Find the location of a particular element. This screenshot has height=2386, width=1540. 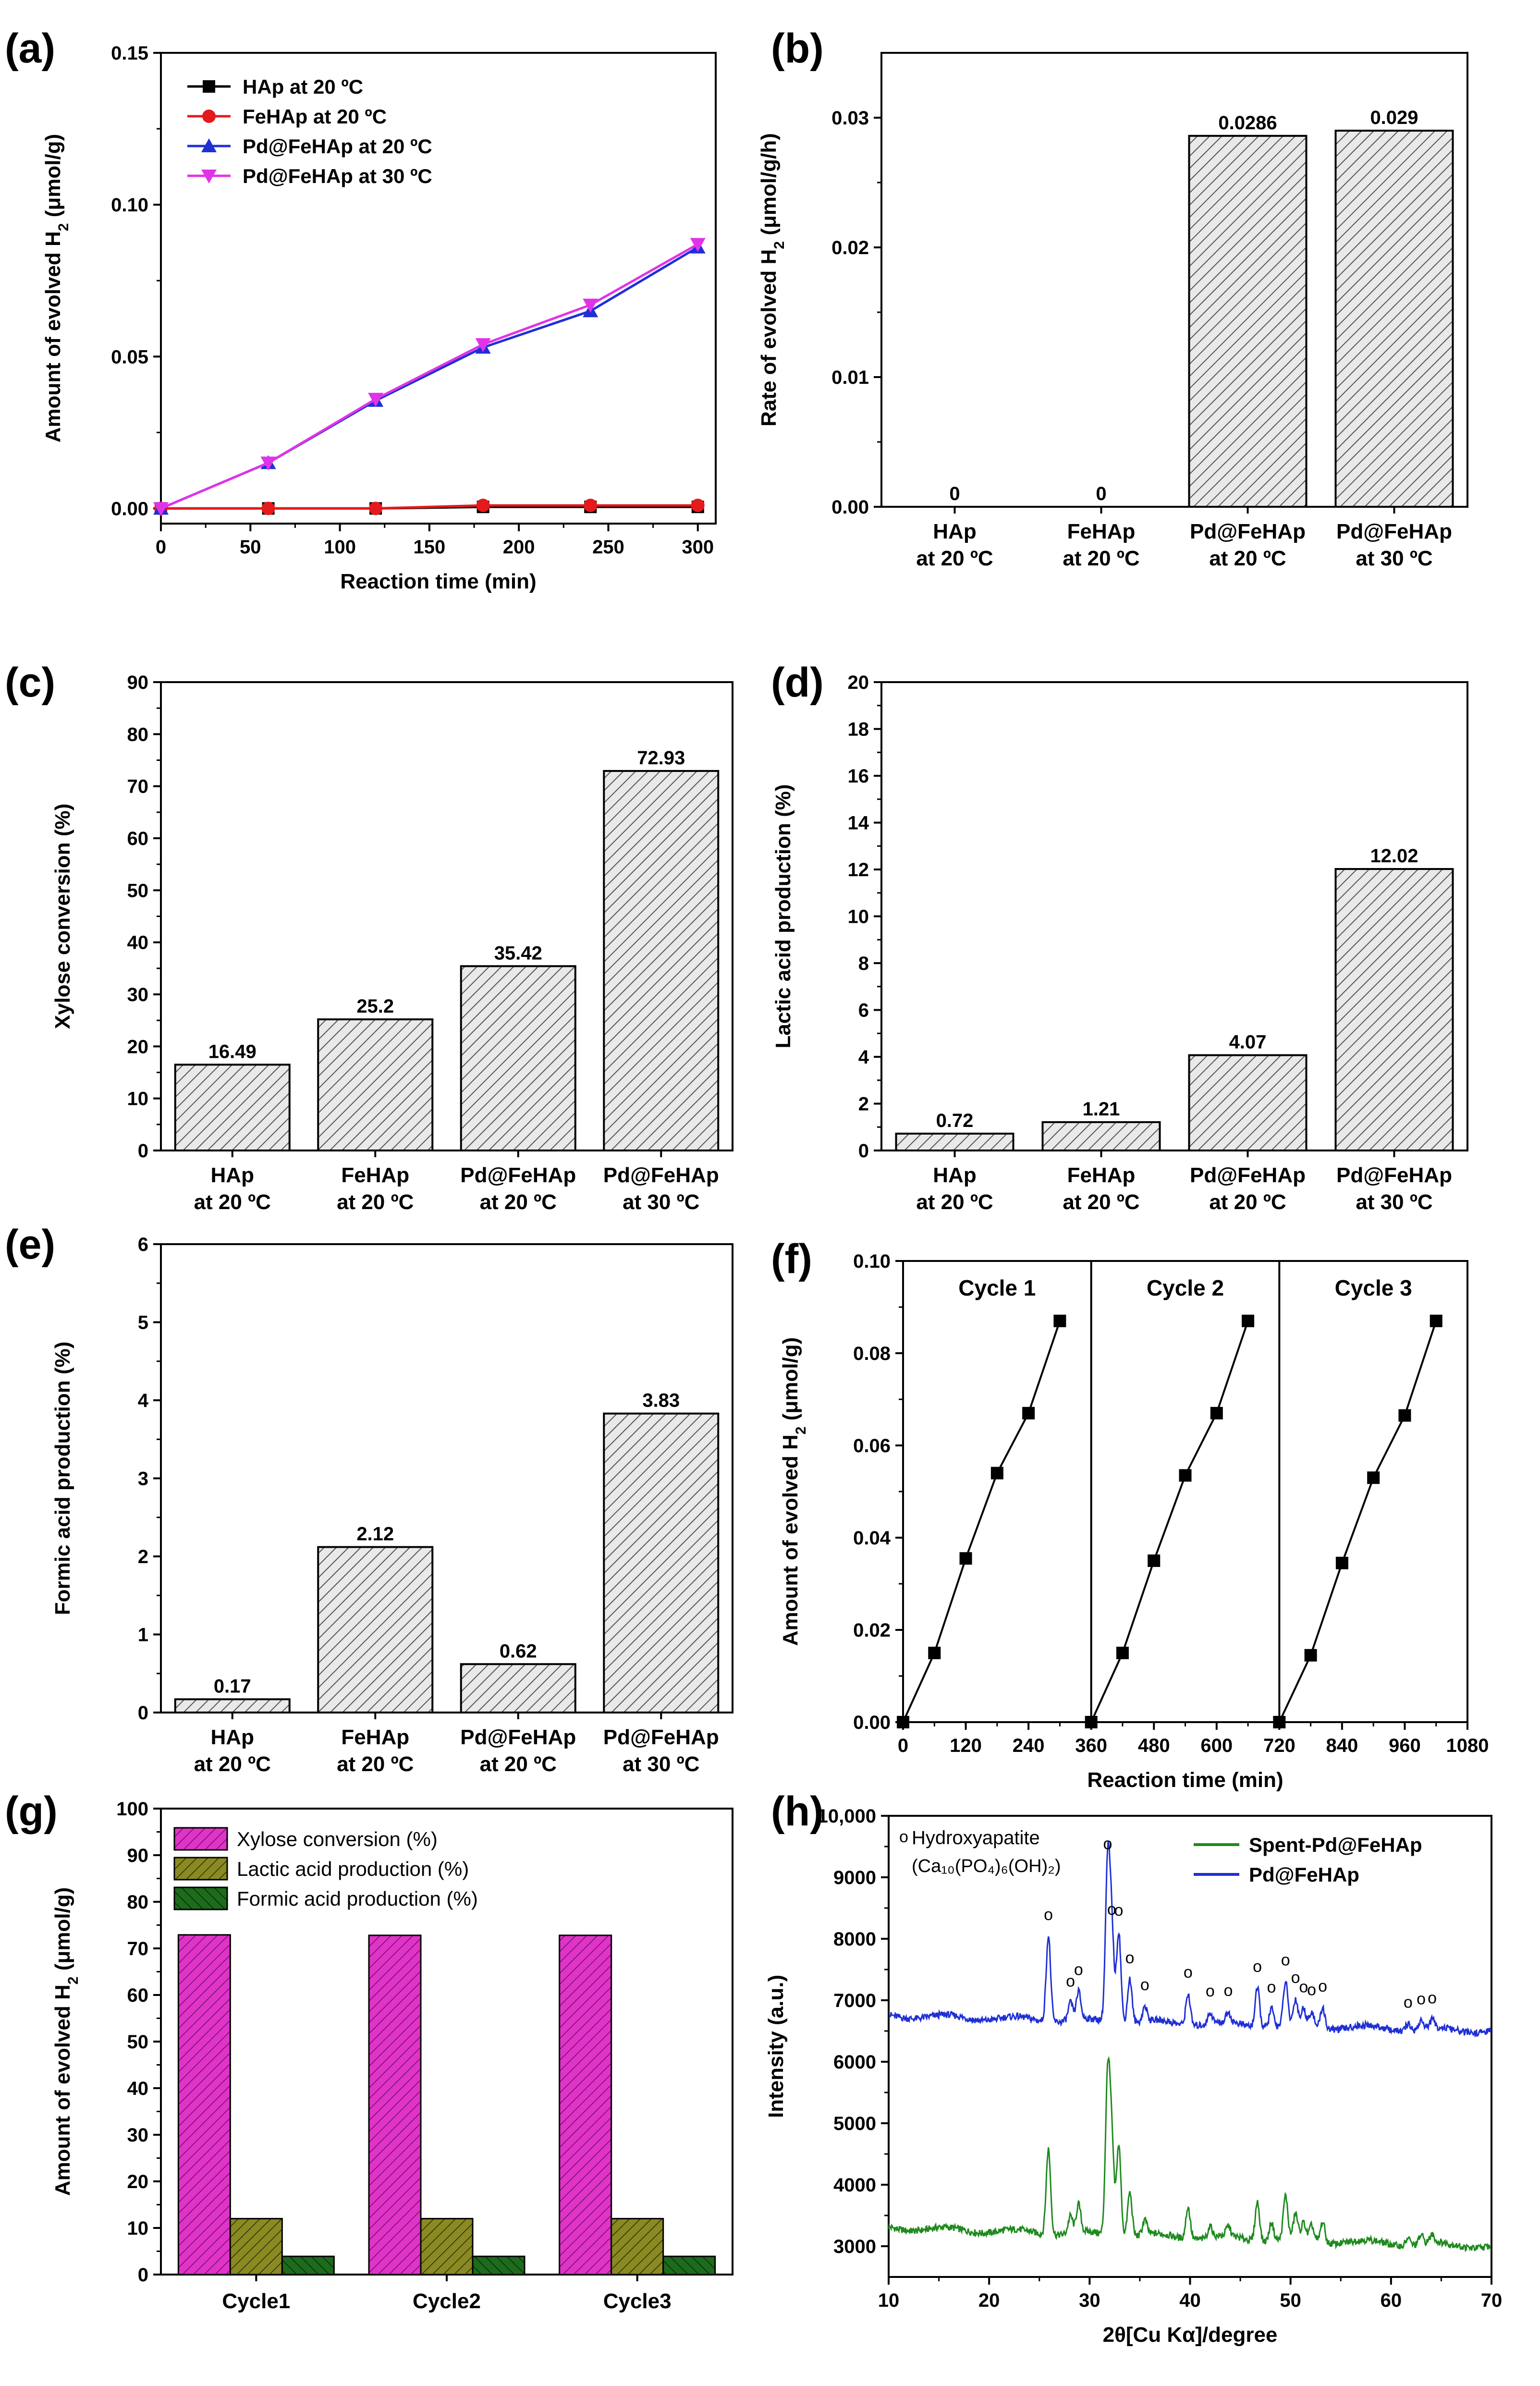

y-tick-label: 18 is located at coordinates (859, 729).